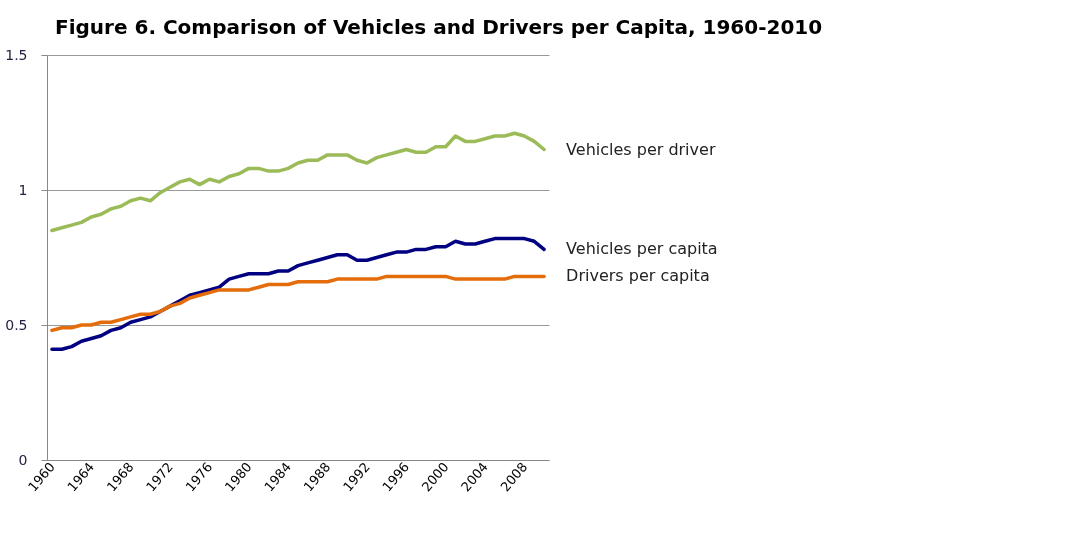 The height and width of the screenshot is (535, 1075). Describe the element at coordinates (23, 189) in the screenshot. I see `y-tick-label: 1` at that location.